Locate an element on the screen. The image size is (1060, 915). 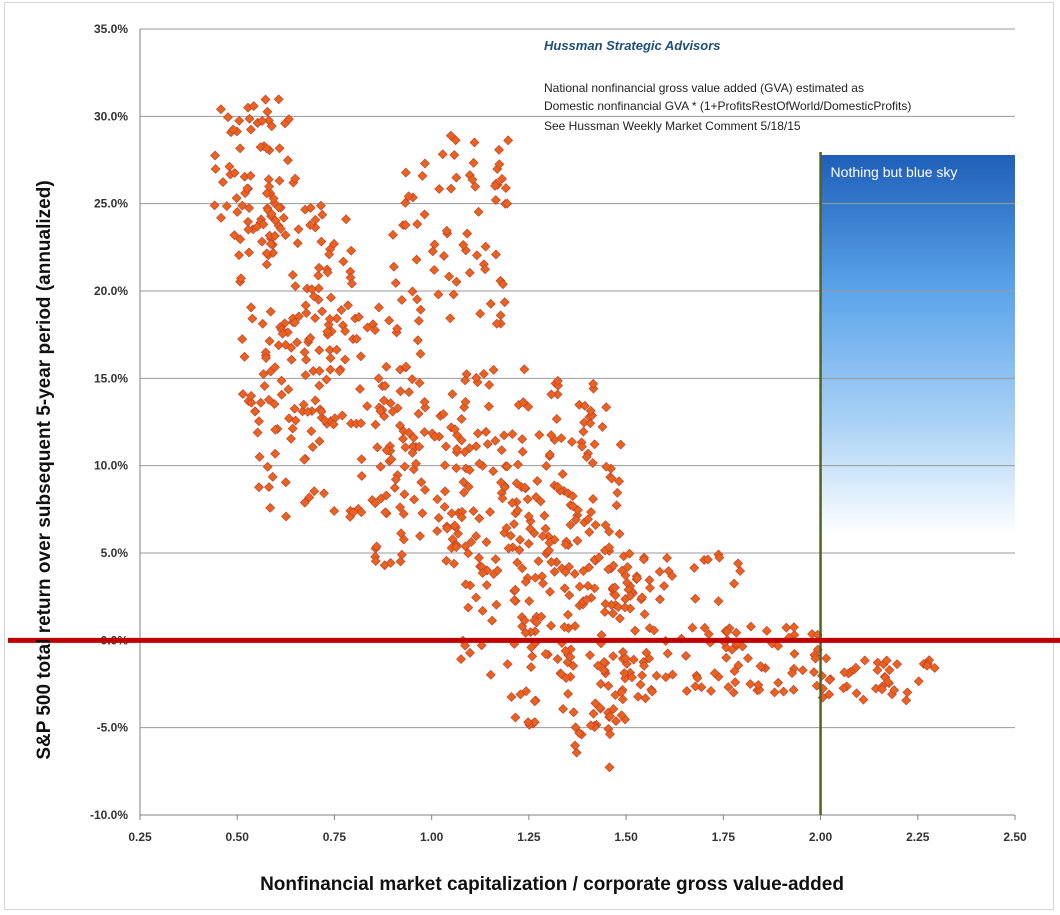
x-tick-label: 0.75 is located at coordinates (335, 837).